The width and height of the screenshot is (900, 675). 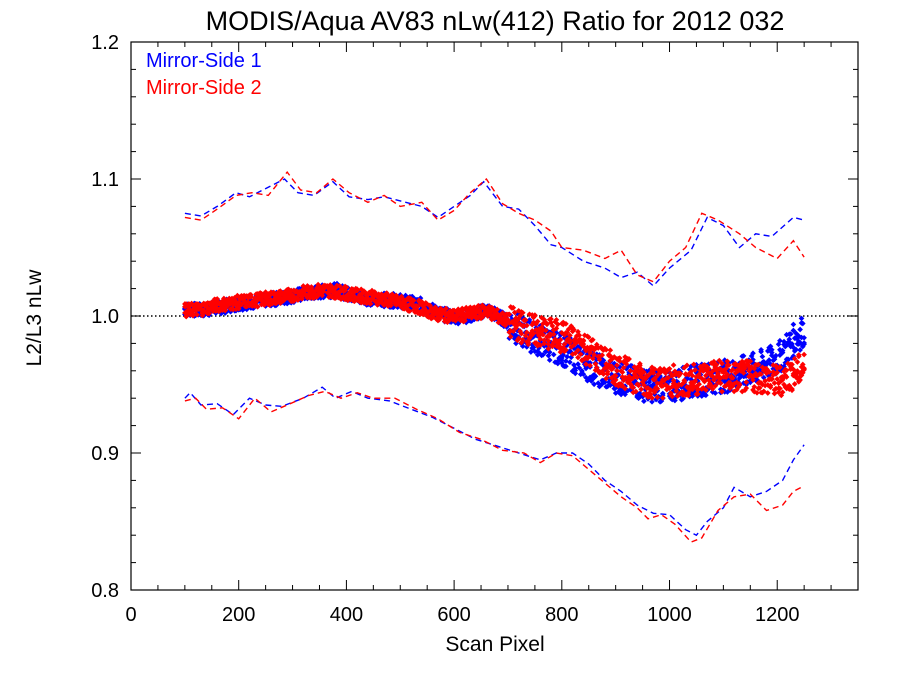 I want to click on y-tick-label: 1.2, so click(x=105, y=43).